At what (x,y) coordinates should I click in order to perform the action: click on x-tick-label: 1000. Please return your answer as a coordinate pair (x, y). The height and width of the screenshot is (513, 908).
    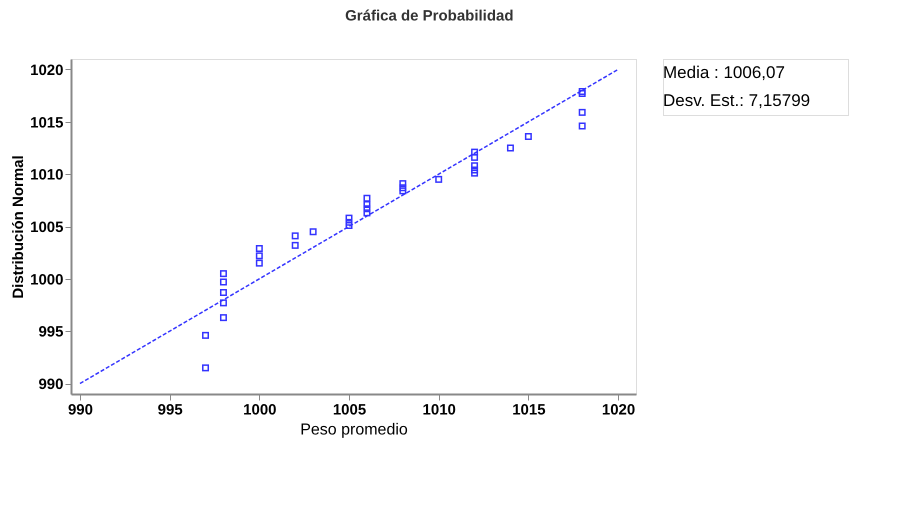
    Looking at the image, I should click on (260, 410).